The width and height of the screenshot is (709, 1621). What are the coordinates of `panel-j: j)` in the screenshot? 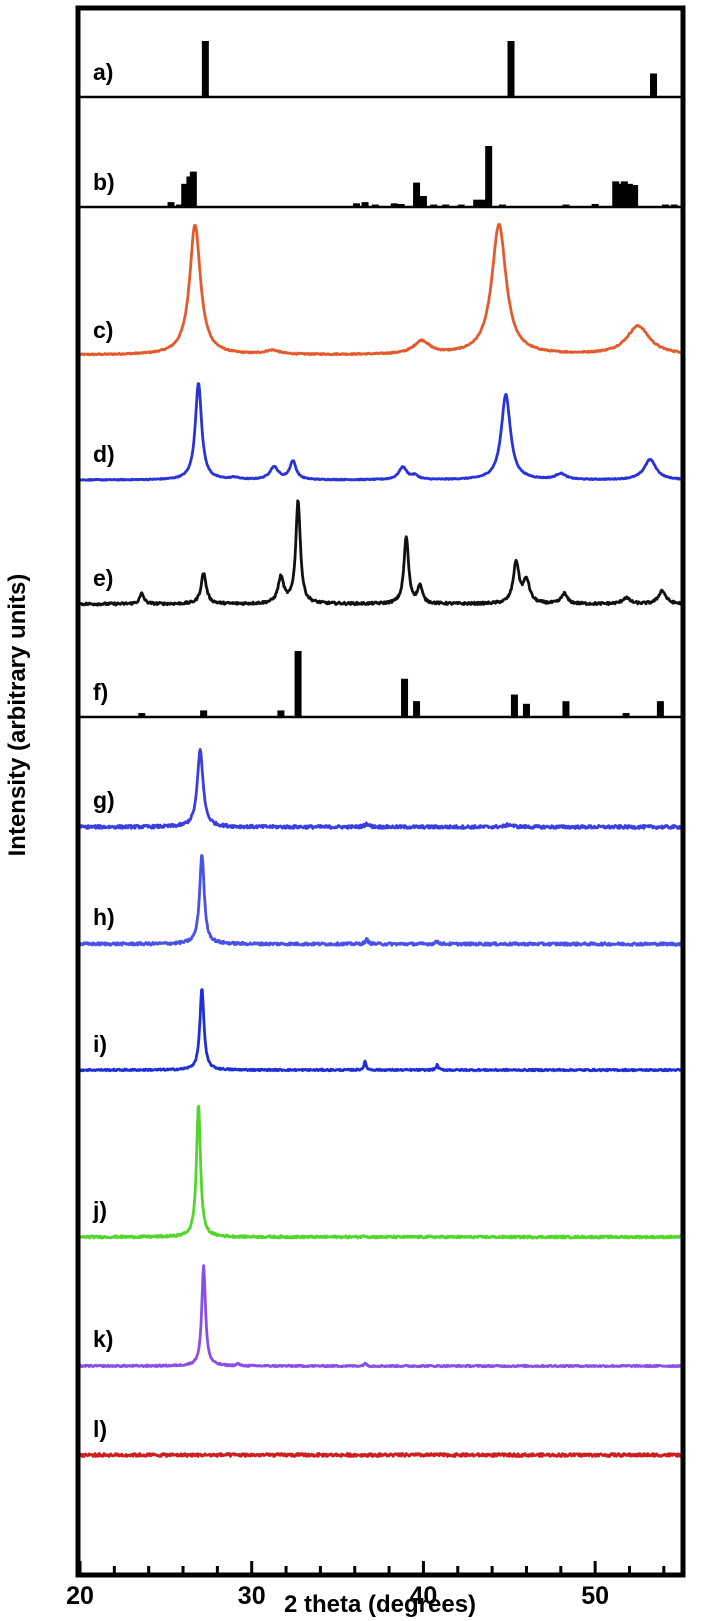 It's located at (381, 1172).